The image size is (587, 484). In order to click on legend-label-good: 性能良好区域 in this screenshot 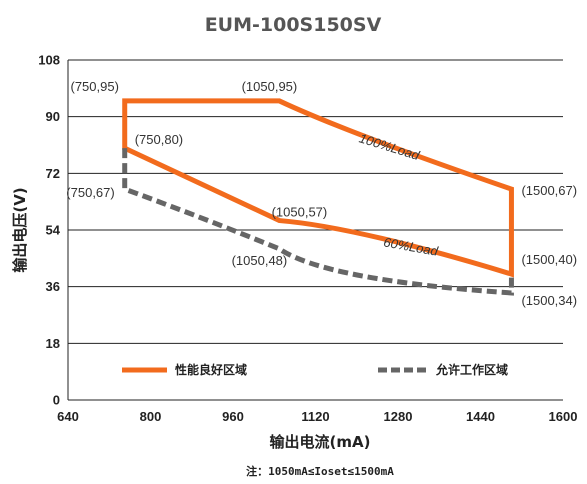, I will do `click(210, 369)`.